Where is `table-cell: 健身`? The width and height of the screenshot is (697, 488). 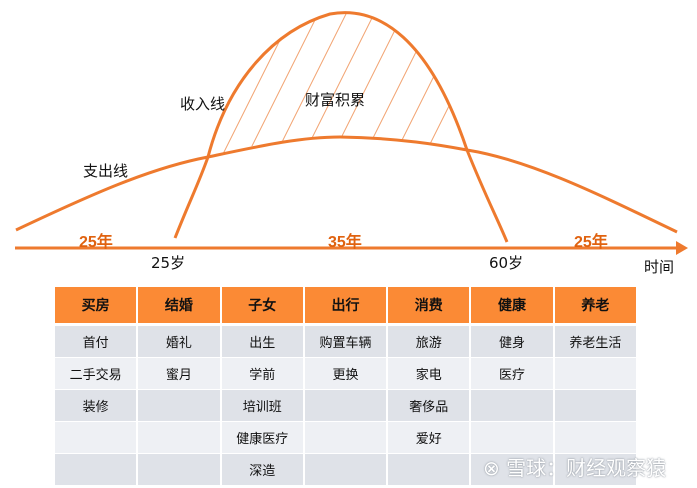
table-cell: 健身 is located at coordinates (512, 341).